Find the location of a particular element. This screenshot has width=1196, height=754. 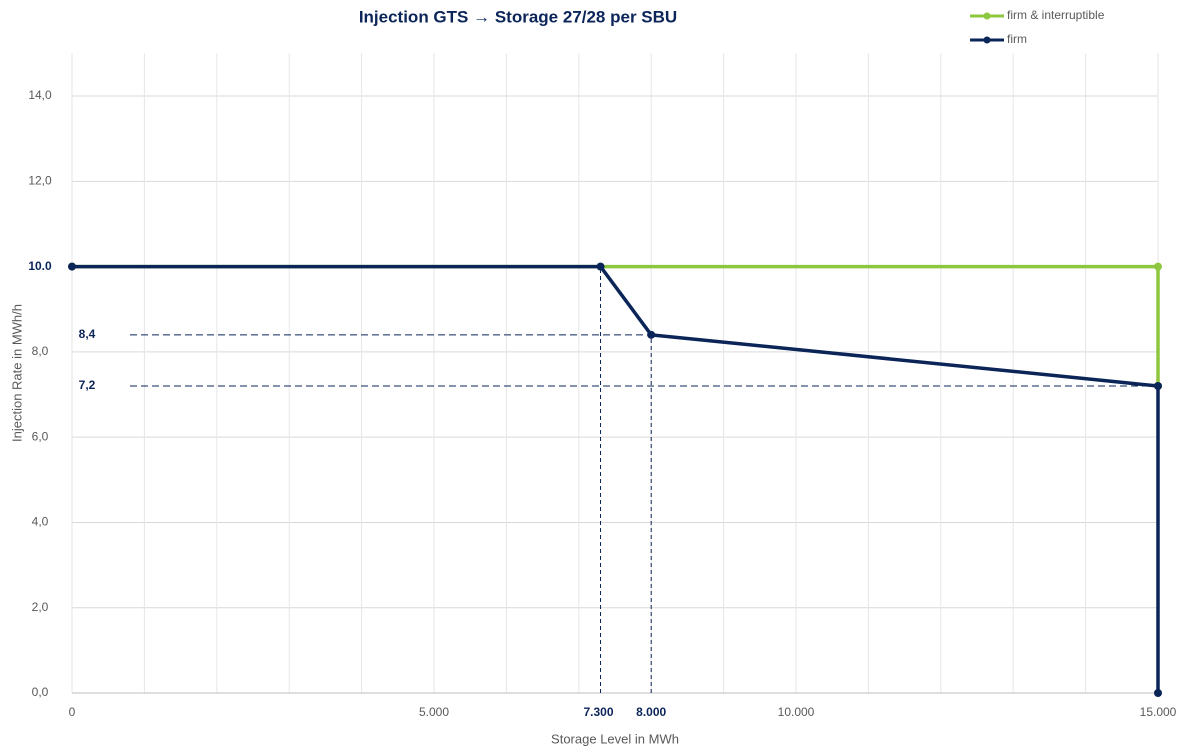

y-tick-label: 14,0 is located at coordinates (40, 95).